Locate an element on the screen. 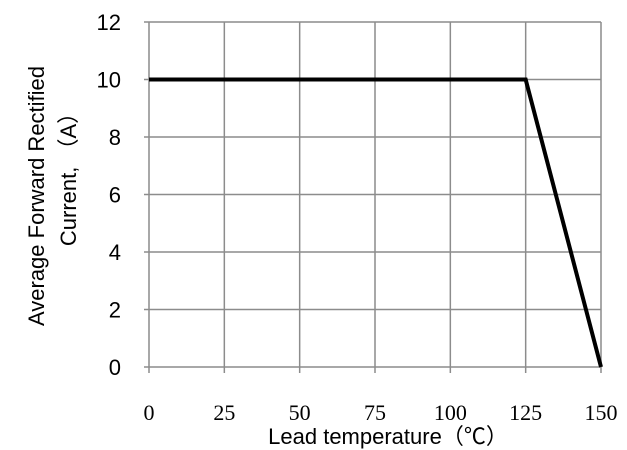 The width and height of the screenshot is (627, 450). x-tick-label: 50 is located at coordinates (300, 412).